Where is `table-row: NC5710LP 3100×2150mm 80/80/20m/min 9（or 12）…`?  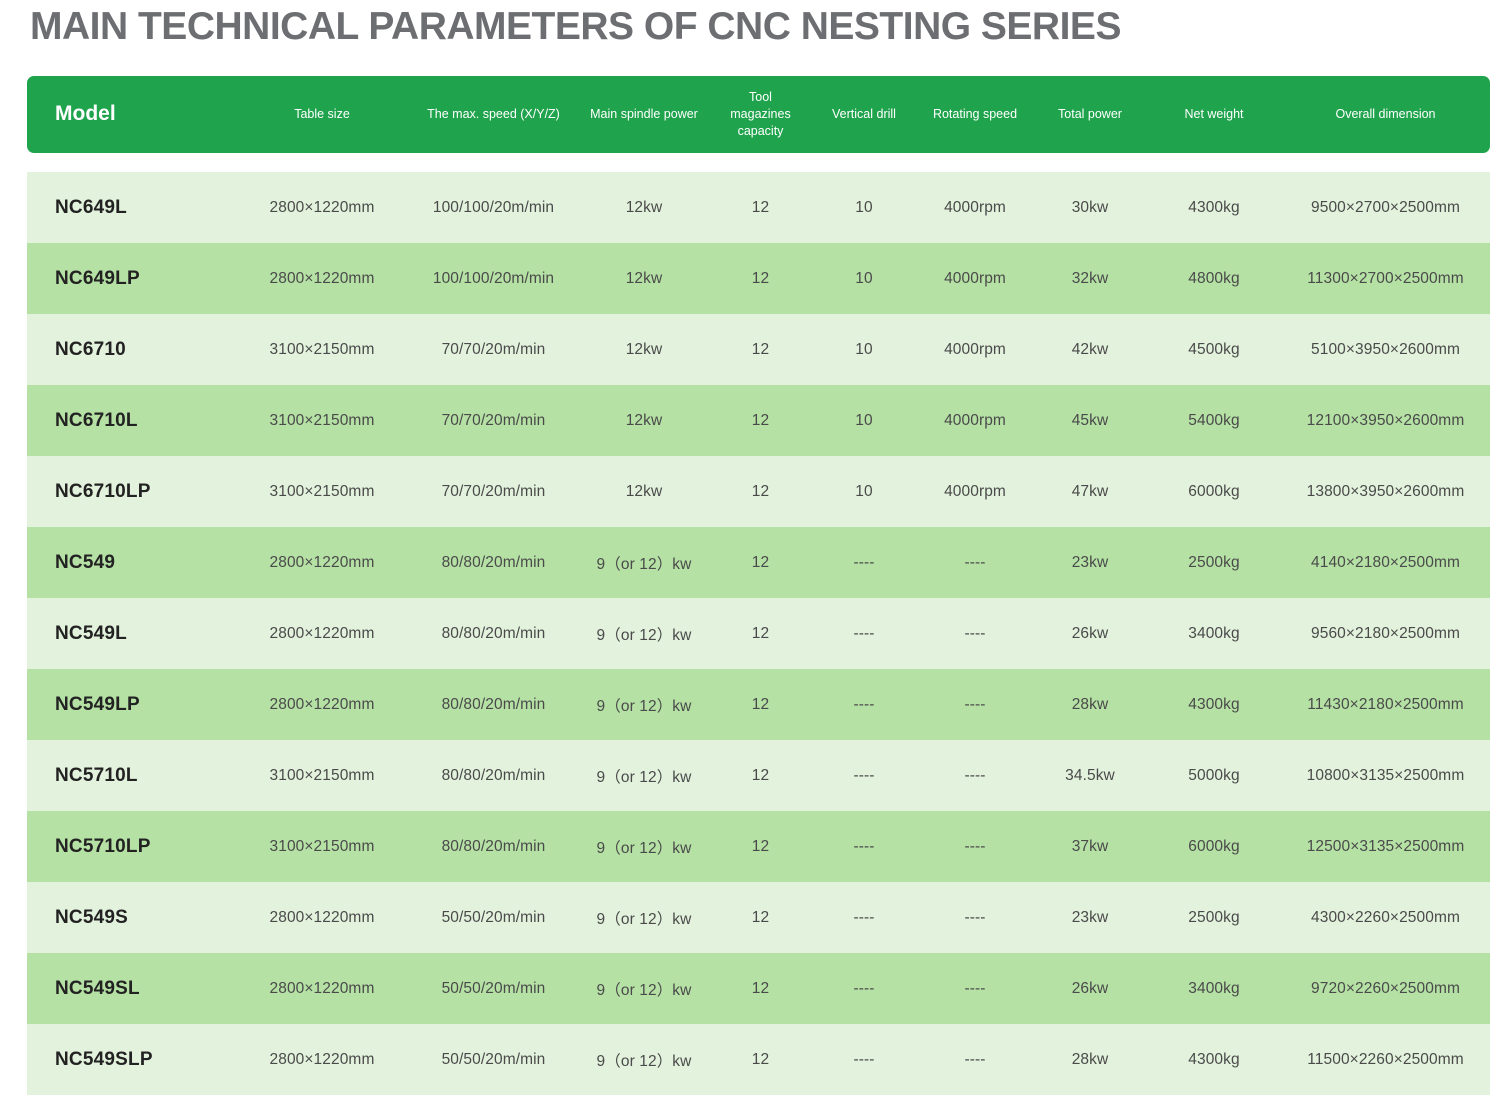 table-row: NC5710LP 3100×2150mm 80/80/20m/min 9（or 12）… is located at coordinates (758, 846).